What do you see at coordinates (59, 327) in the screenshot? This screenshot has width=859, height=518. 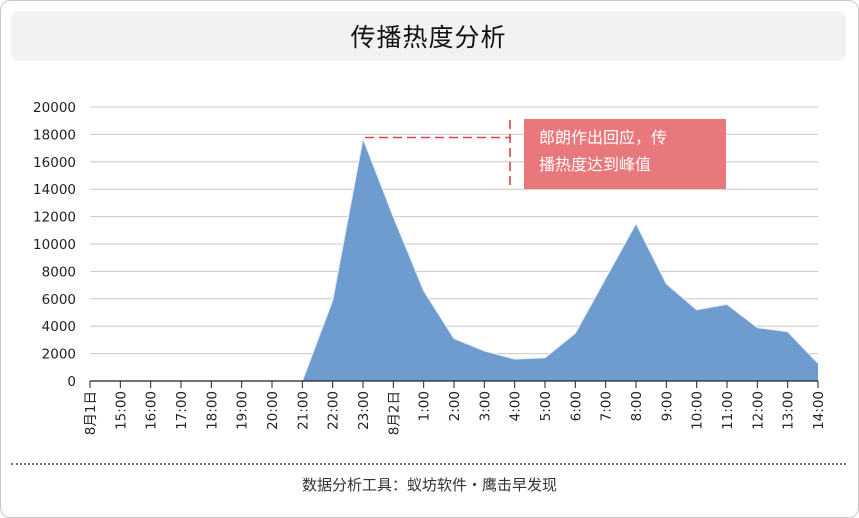 I see `y-tick-label: 4000` at bounding box center [59, 327].